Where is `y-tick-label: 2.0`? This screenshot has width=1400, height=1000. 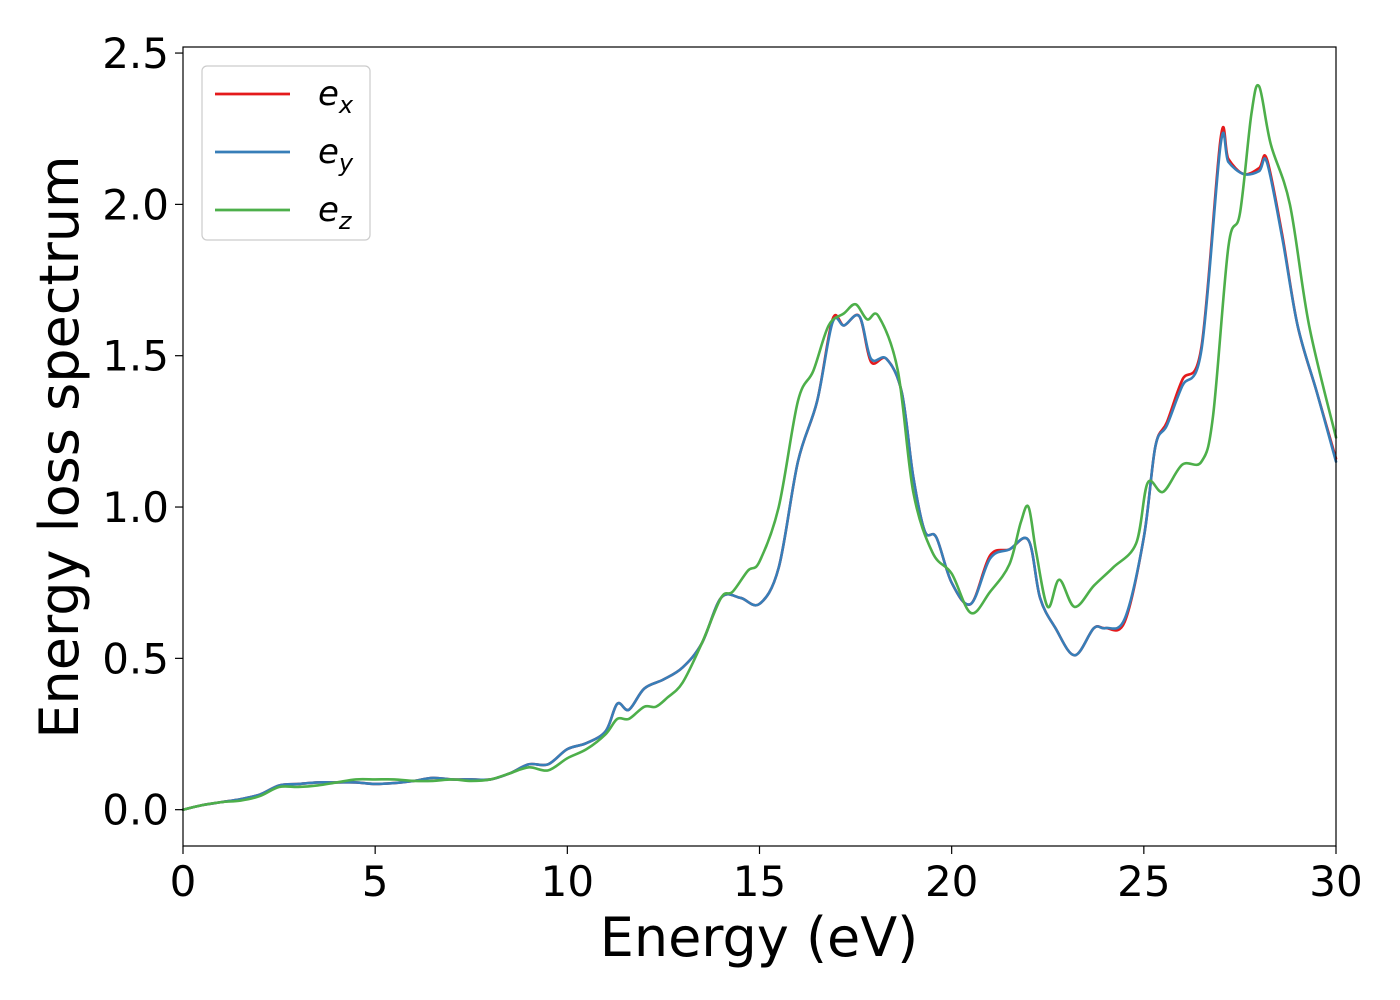
y-tick-label: 2.0 is located at coordinates (135, 204).